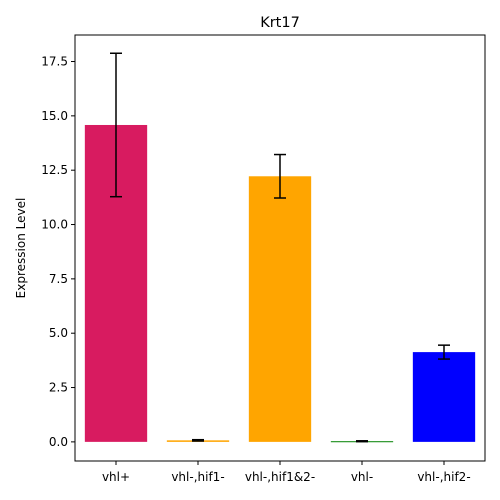 The width and height of the screenshot is (500, 500). I want to click on y-tick-label: 10.0, so click(54, 225).